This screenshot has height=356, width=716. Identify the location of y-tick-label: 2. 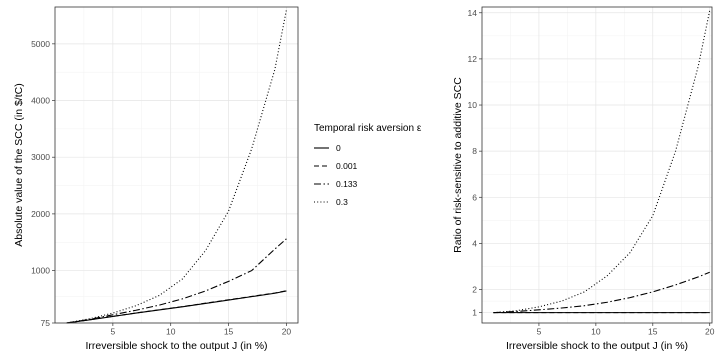
(474, 290).